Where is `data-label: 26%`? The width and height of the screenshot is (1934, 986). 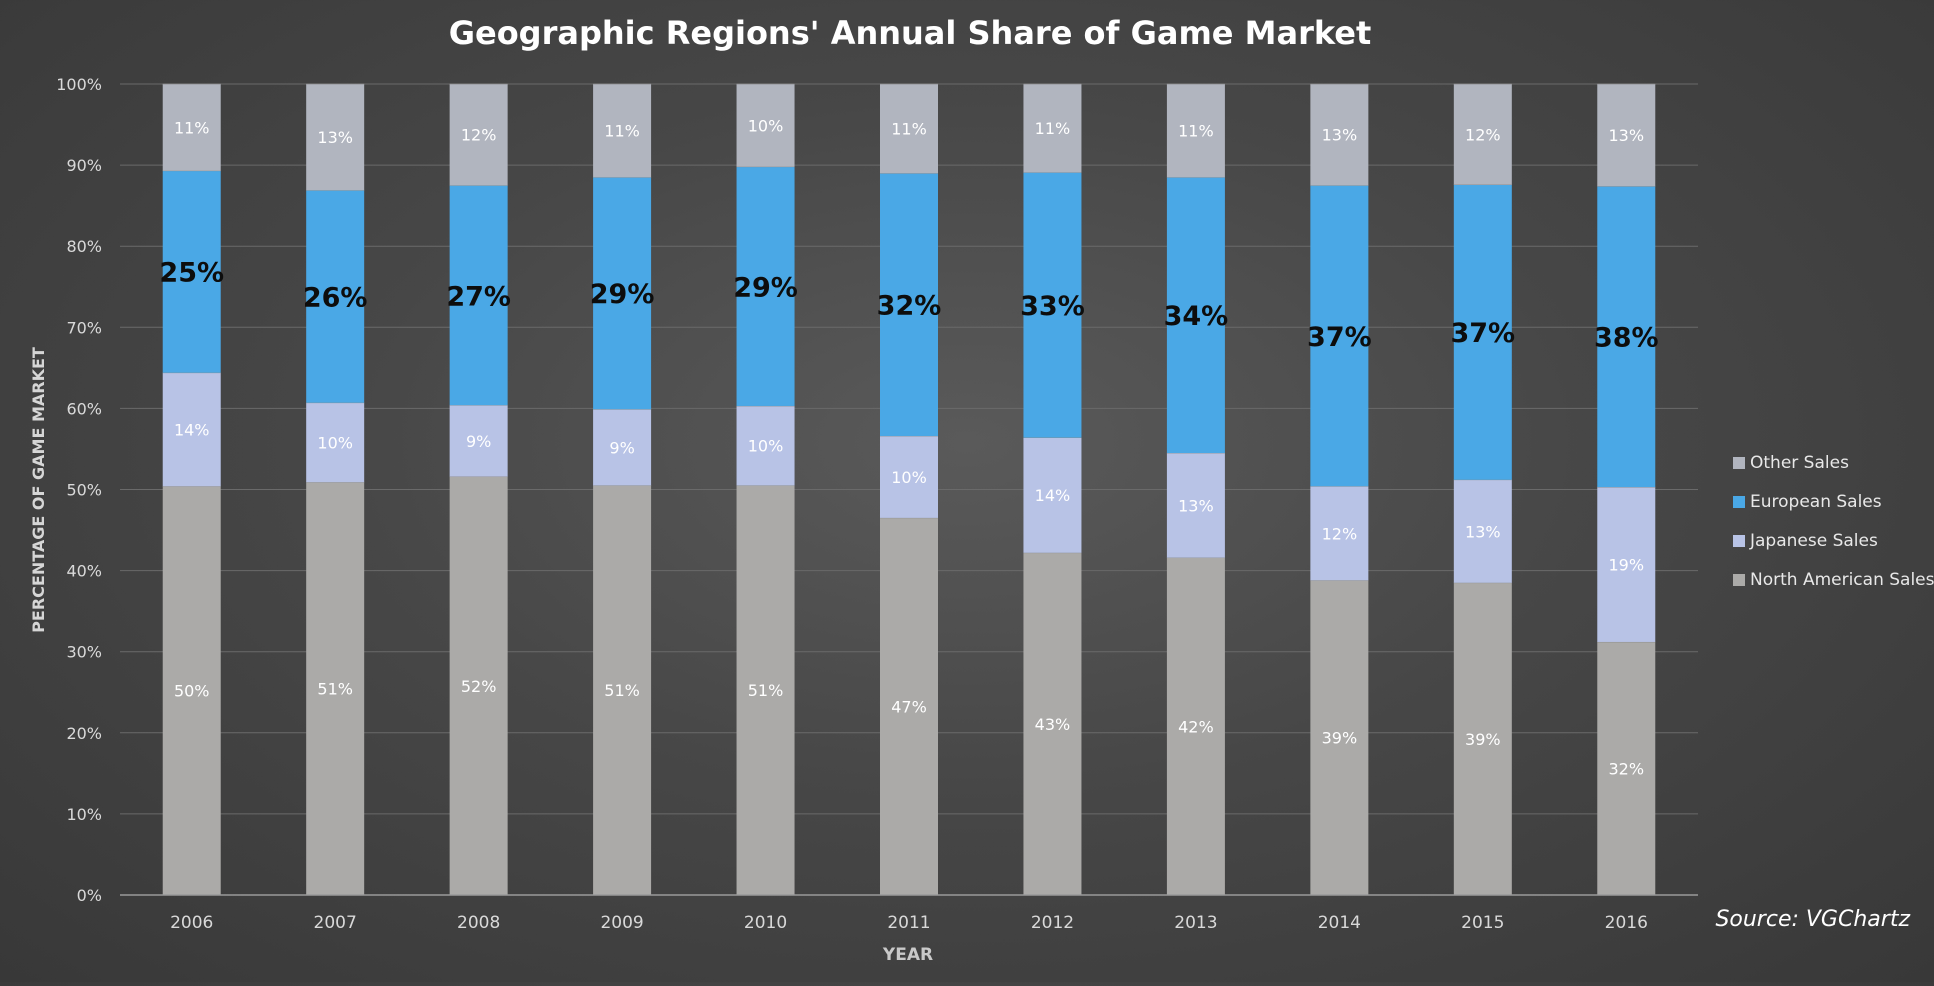
data-label: 26% is located at coordinates (335, 297).